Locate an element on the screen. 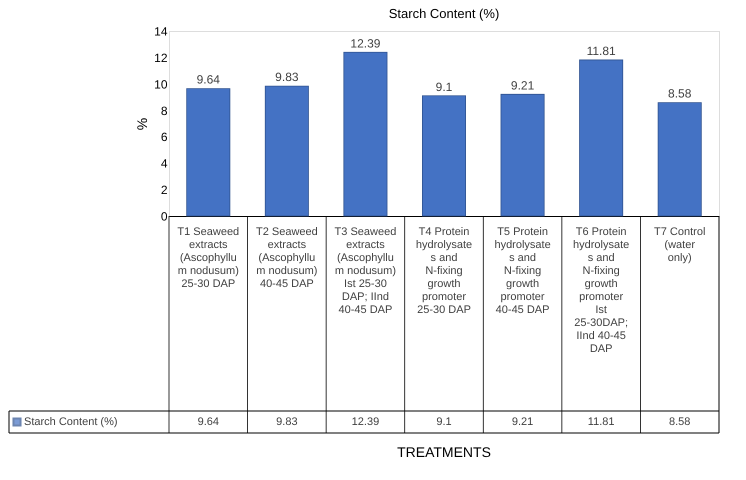 Image resolution: width=746 pixels, height=480 pixels. x-tick-label: T2 Seaweed extracts (Ascophyllum nodusum) 40-45 DAP is located at coordinates (287, 258).